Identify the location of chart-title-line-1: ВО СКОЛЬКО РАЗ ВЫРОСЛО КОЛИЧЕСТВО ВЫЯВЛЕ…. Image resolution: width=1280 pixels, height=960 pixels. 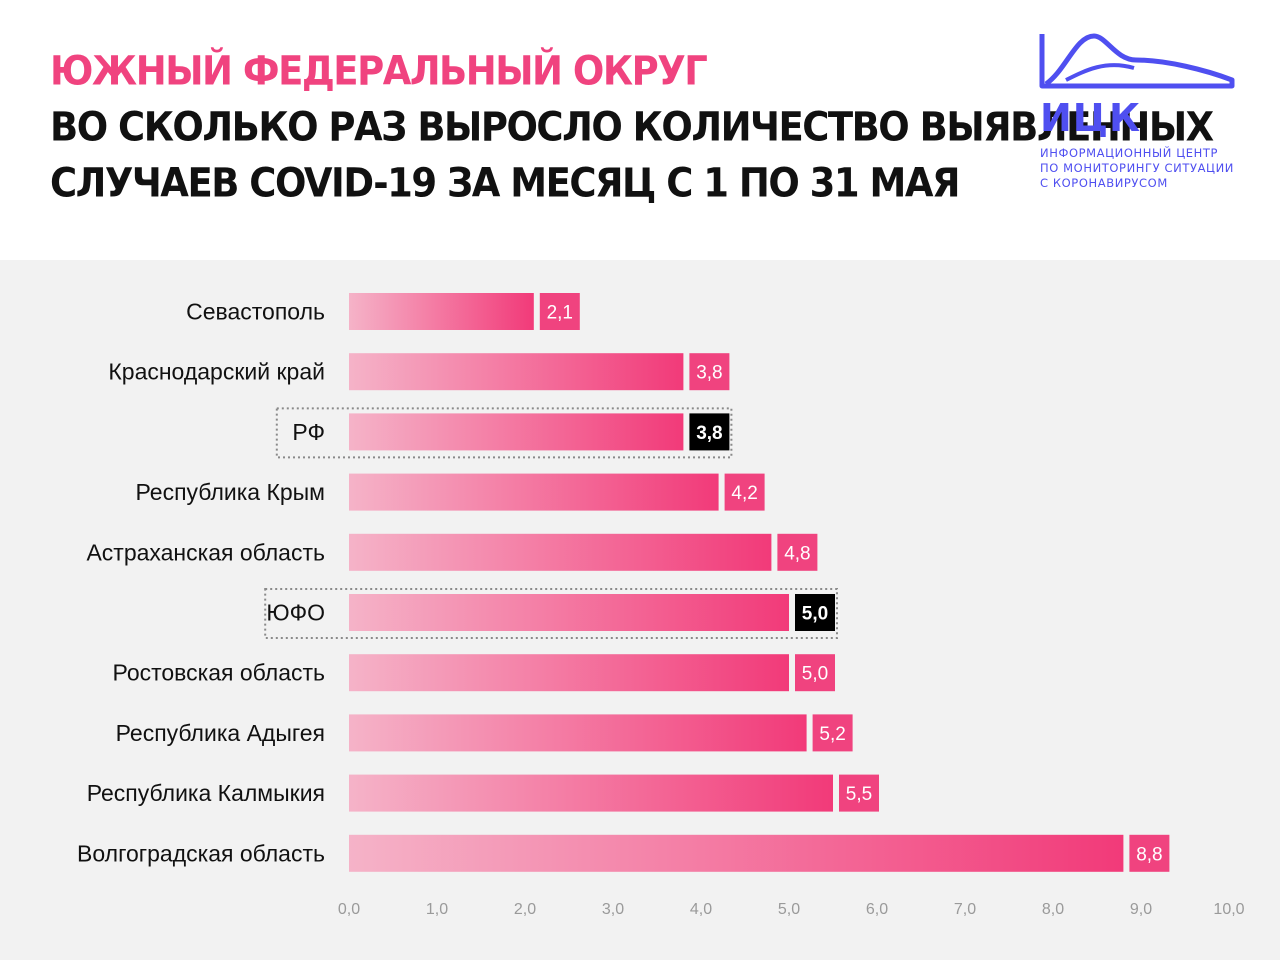
(632, 127).